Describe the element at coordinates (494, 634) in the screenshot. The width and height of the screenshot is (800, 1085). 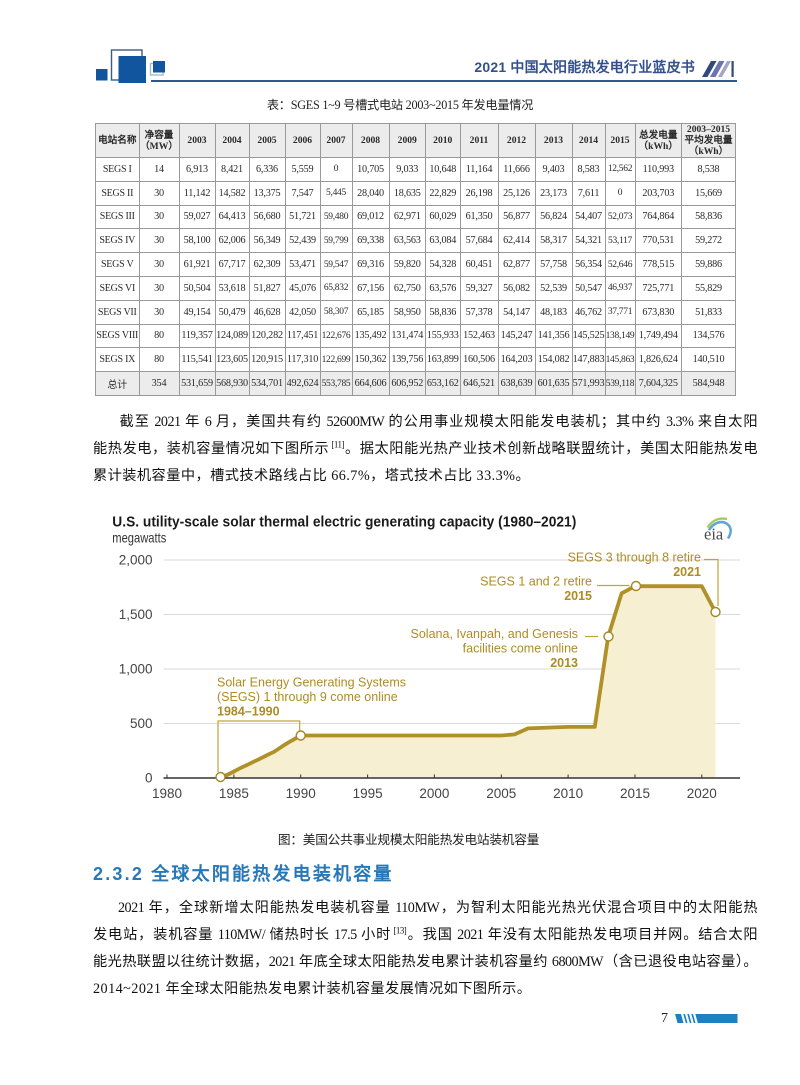
I see `svg-text: Solana, Ivanpah, and Genesis` at that location.